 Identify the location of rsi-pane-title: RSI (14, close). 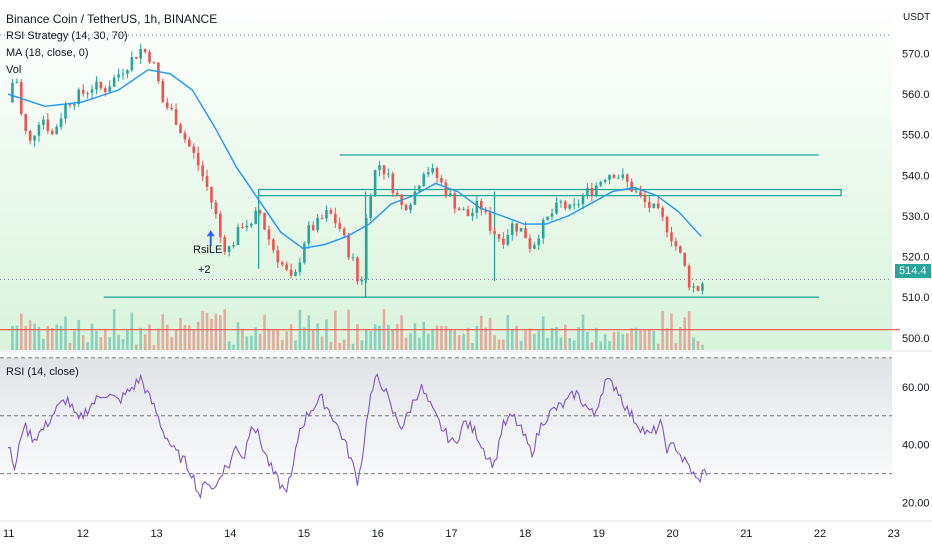
(42, 372).